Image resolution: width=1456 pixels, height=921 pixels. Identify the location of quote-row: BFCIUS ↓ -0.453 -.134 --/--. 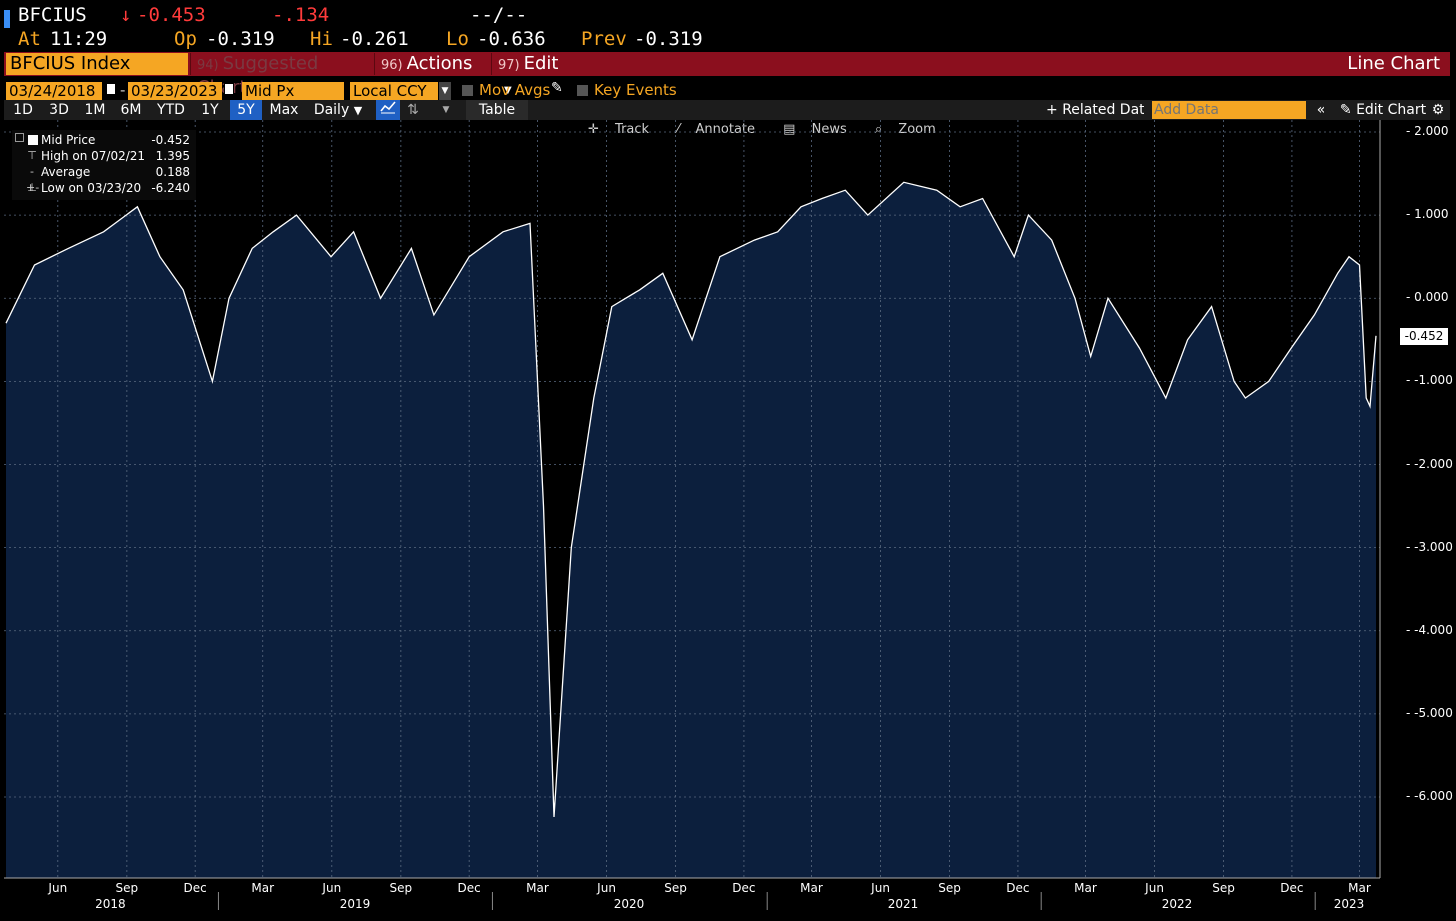
(728, 16).